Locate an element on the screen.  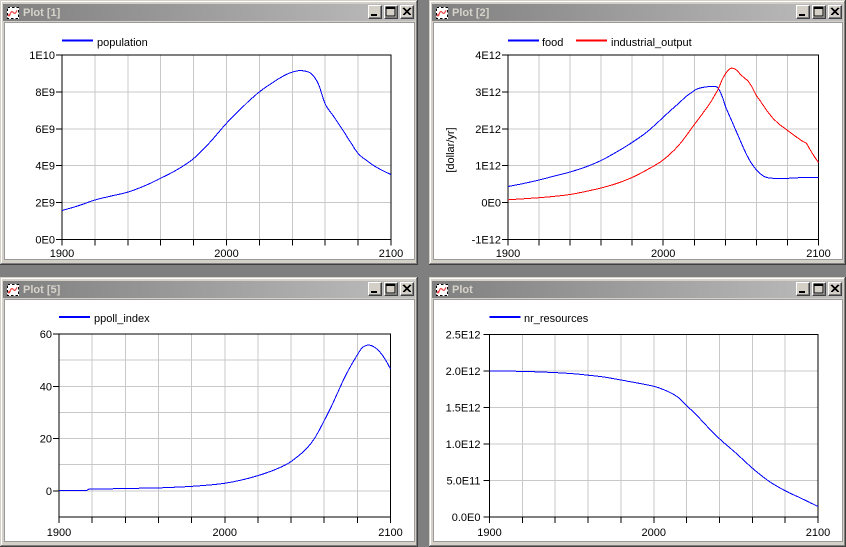
svg-text: 20 is located at coordinates (46, 440).